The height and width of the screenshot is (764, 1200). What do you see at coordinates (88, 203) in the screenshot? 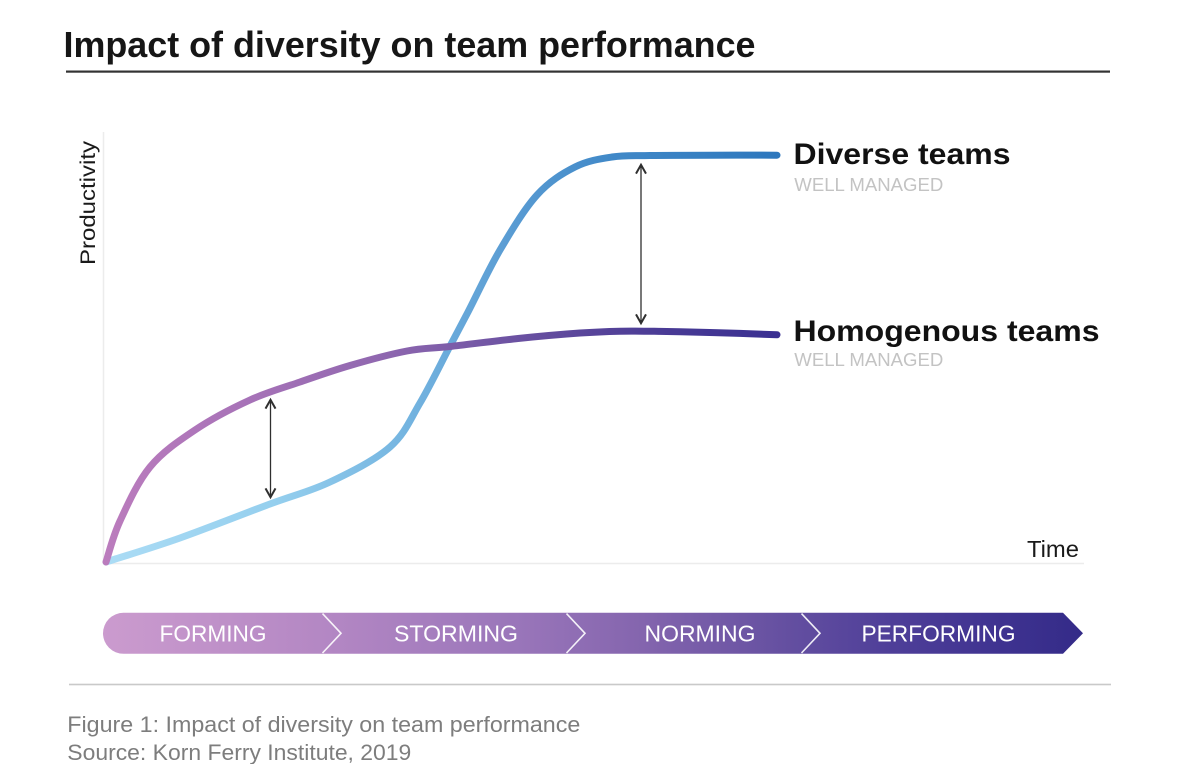
I see `svg-text: Productivity` at bounding box center [88, 203].